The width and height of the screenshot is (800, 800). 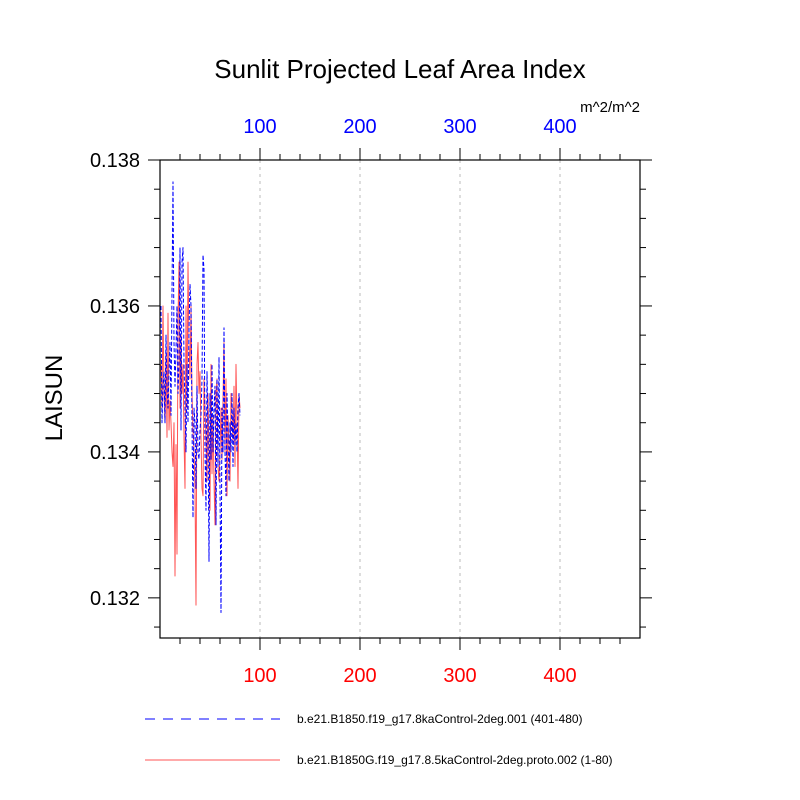 What do you see at coordinates (115, 453) in the screenshot?
I see `y-tick-label: 0.134` at bounding box center [115, 453].